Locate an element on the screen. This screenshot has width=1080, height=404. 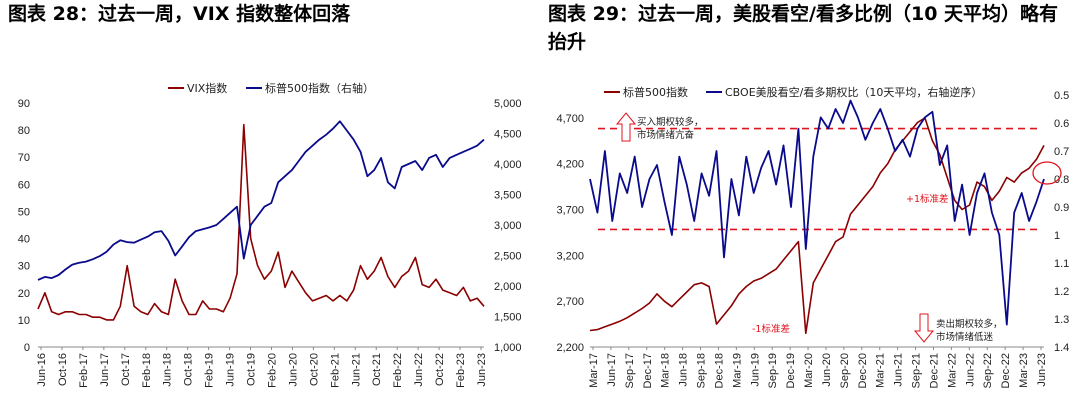
x-tick-label: Sep-20 is located at coordinates (845, 370).